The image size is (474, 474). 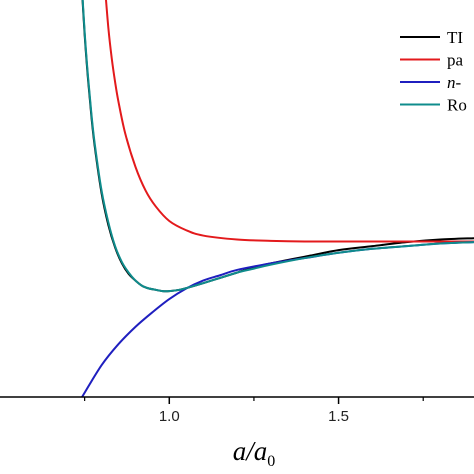 What do you see at coordinates (455, 37) in the screenshot?
I see `legend-label-1: TI` at bounding box center [455, 37].